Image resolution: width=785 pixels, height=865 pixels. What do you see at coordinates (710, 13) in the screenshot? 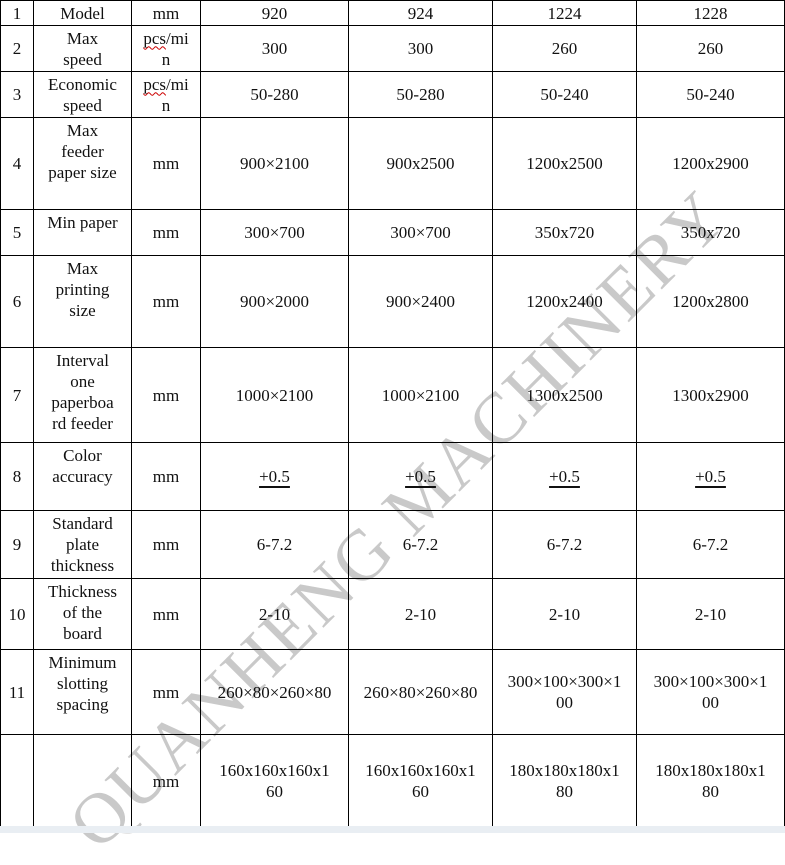
I see `value-cell: 1228` at bounding box center [710, 13].